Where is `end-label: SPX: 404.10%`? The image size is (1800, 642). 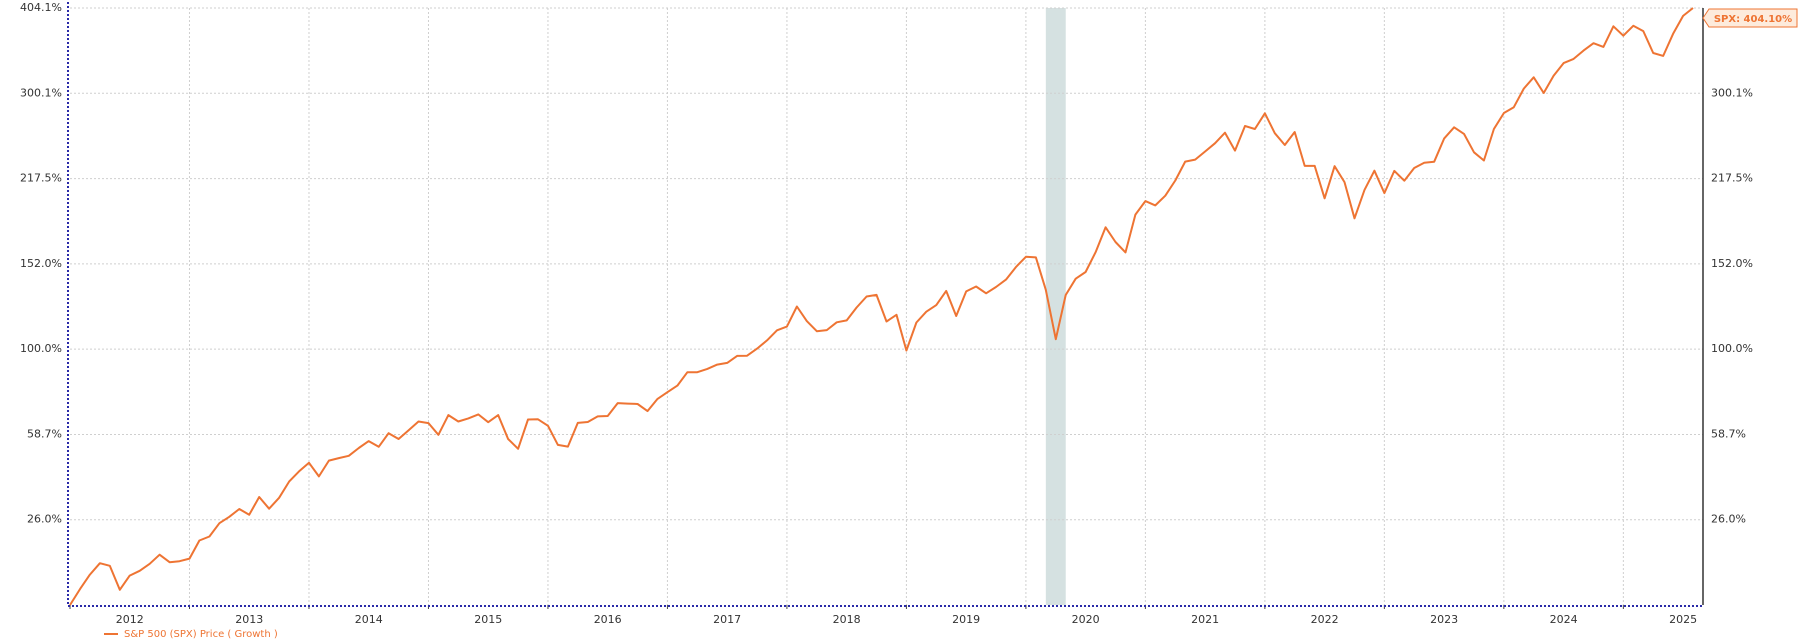
end-label: SPX: 404.10% is located at coordinates (1750, 18).